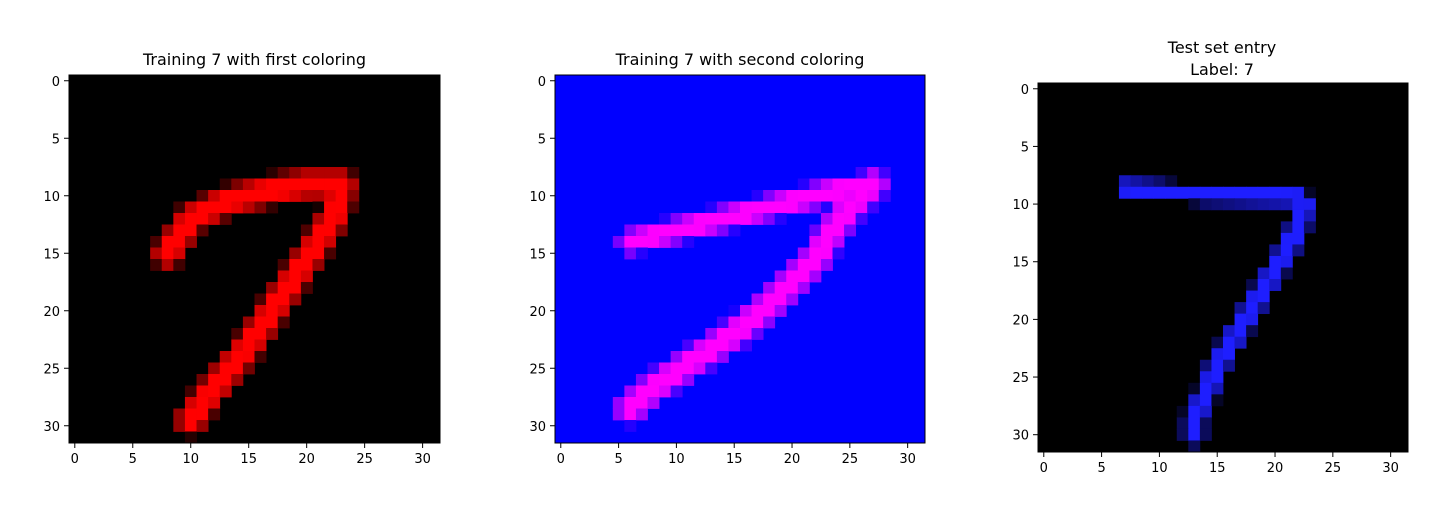 The width and height of the screenshot is (1433, 518). Describe the element at coordinates (1020, 378) in the screenshot. I see `y-tick-label: 25` at that location.